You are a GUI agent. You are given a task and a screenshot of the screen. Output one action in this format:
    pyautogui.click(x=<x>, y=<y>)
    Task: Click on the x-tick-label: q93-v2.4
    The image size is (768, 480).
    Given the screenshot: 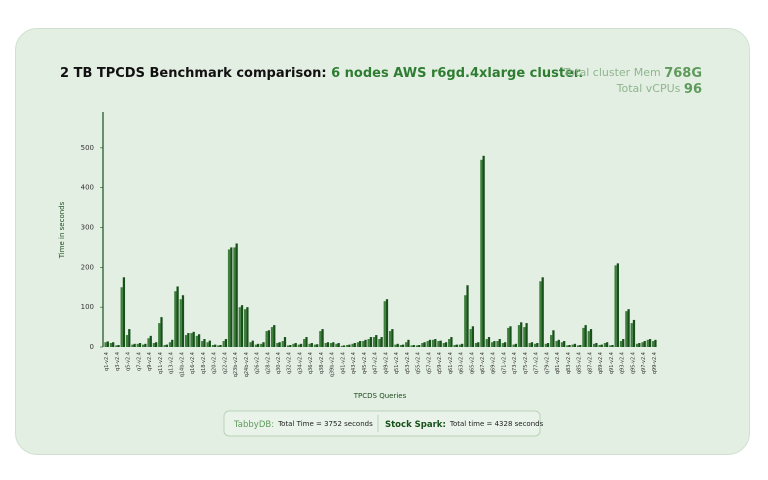 What is the action you would take?
    pyautogui.click(x=623, y=363)
    